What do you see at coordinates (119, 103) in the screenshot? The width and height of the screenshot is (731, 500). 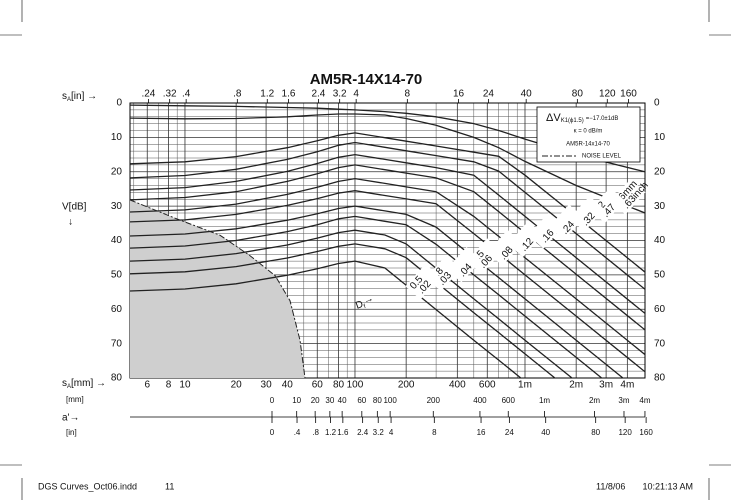 I see `y-tick-label: 0` at bounding box center [119, 103].